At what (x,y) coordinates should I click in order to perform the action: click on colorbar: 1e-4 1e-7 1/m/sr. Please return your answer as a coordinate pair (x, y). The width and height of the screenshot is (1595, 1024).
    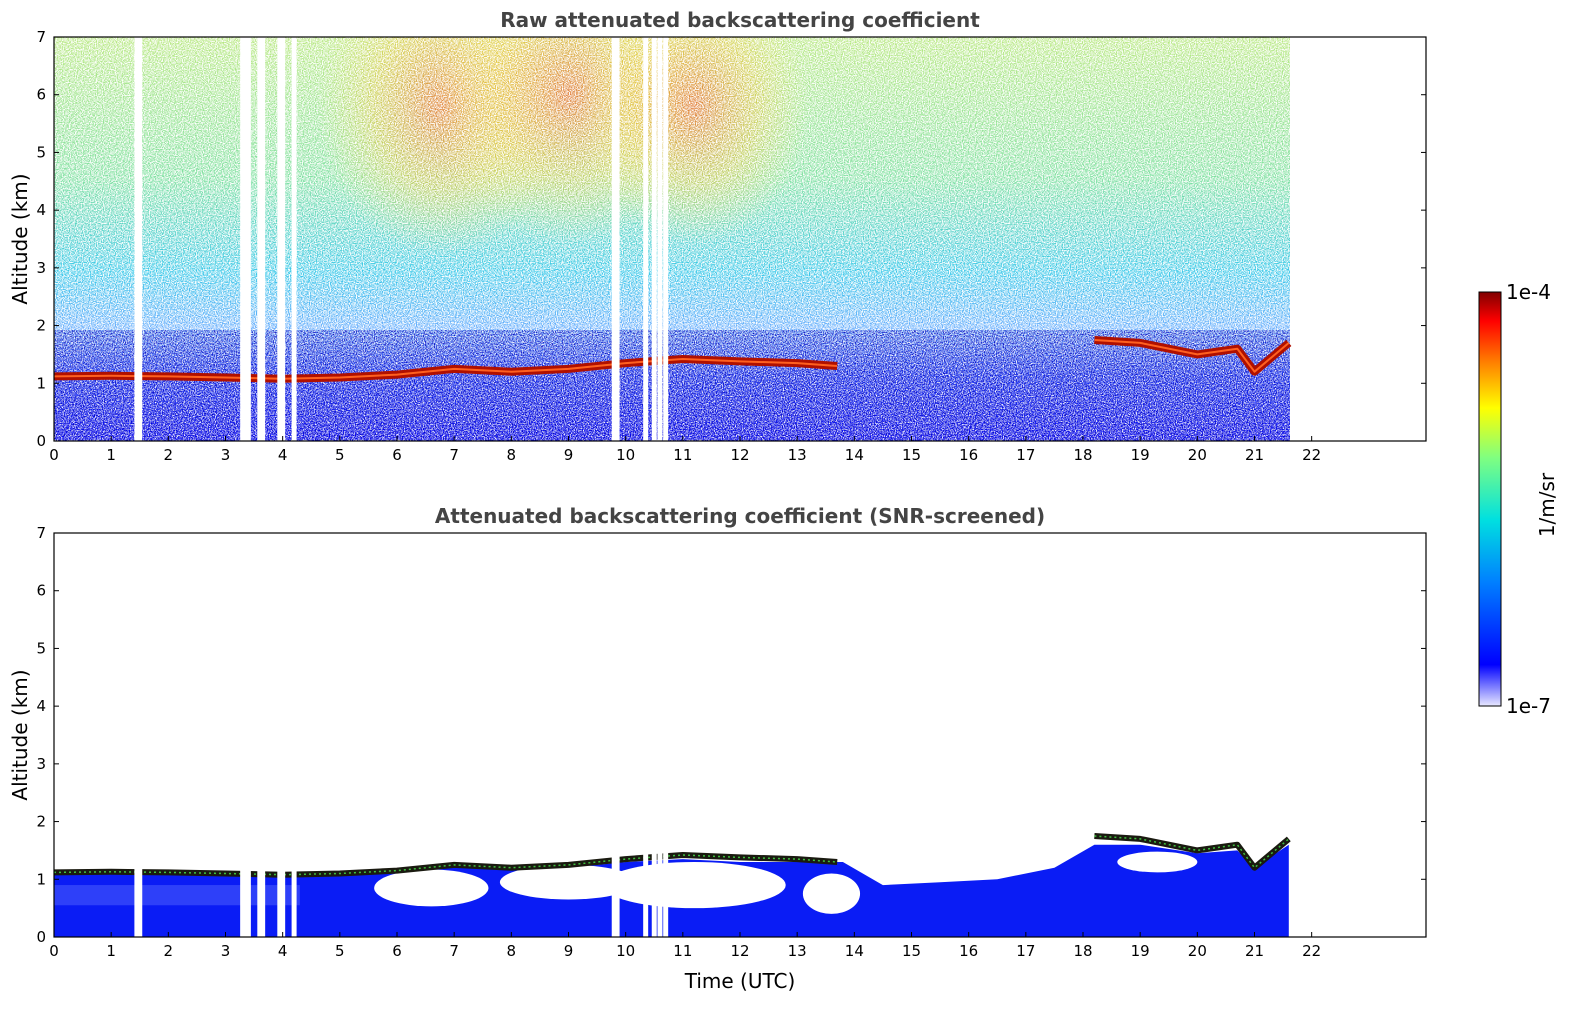
    Looking at the image, I should click on (1518, 499).